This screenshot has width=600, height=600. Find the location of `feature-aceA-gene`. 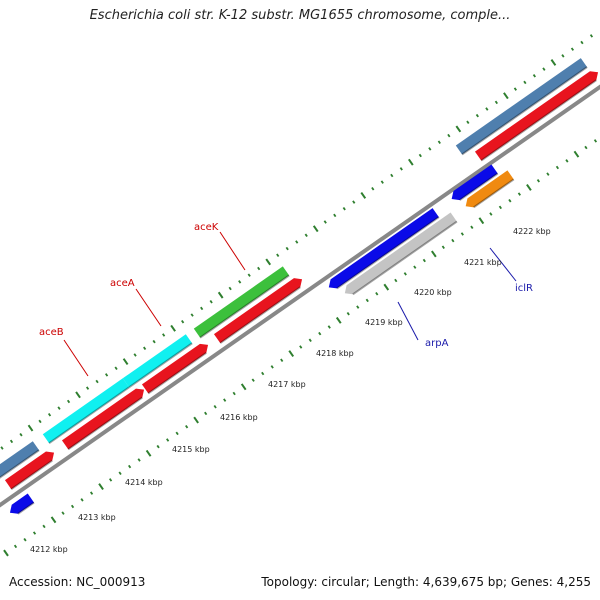

feature-aceA-gene is located at coordinates (157, 361).